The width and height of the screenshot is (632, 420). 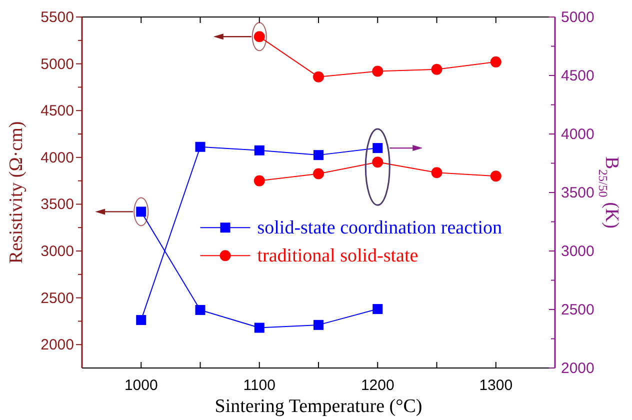 I want to click on y2-tick-label: 4000, so click(x=577, y=134).